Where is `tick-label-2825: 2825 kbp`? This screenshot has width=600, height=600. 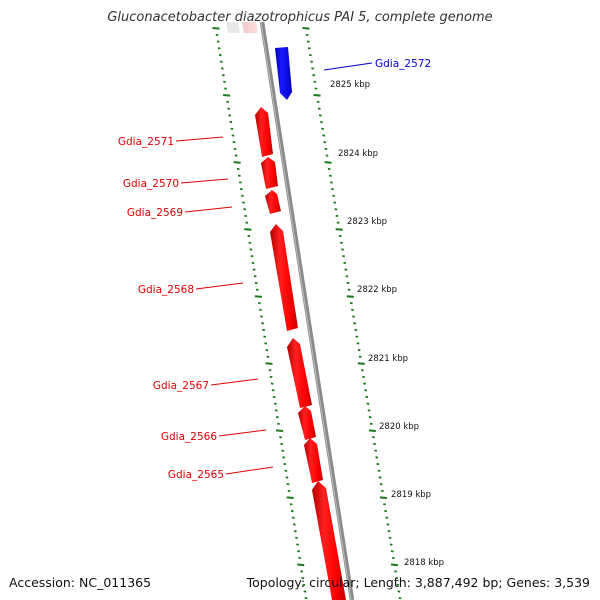 tick-label-2825: 2825 kbp is located at coordinates (350, 85).